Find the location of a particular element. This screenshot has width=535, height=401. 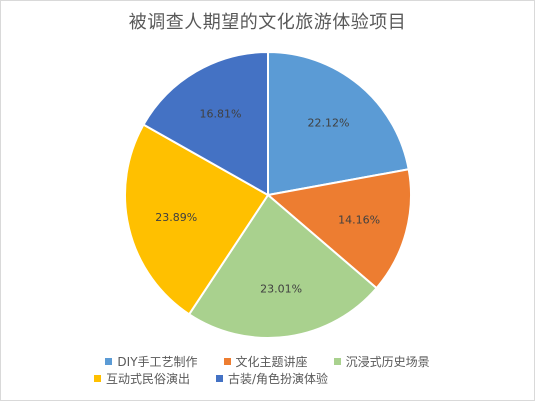

legend-item: 沉浸式历史场景 is located at coordinates (381, 361).